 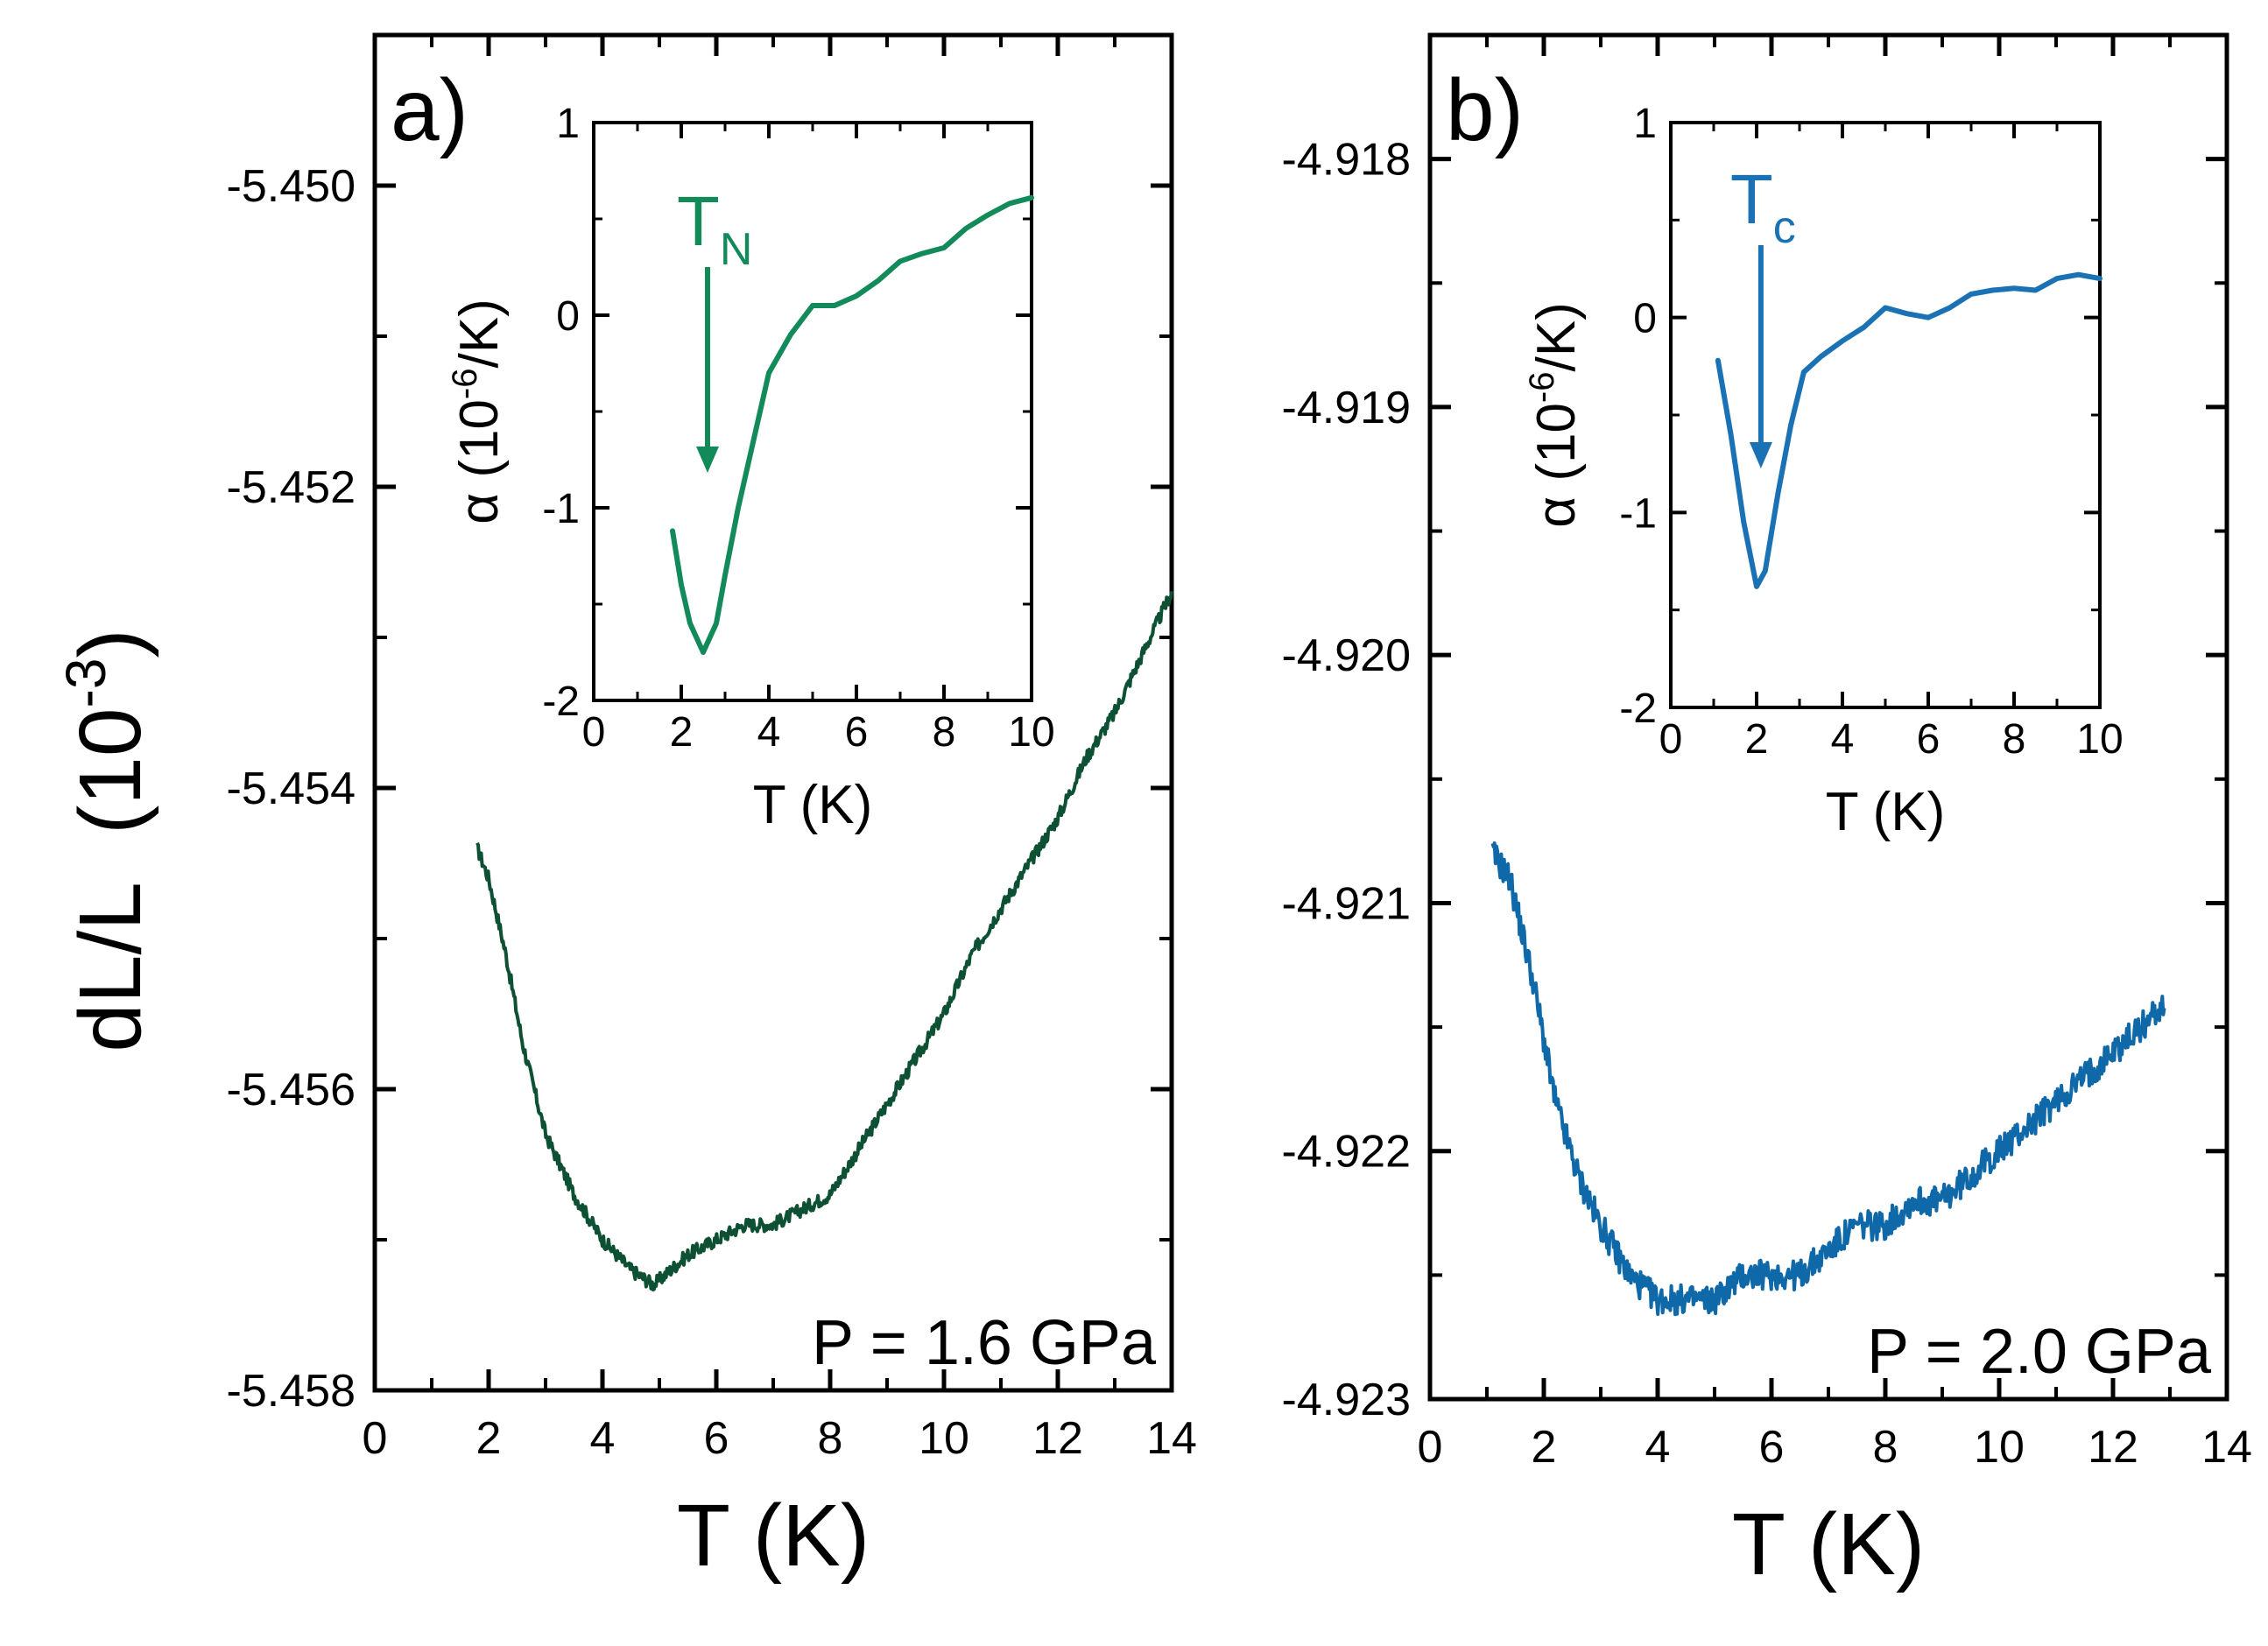 What do you see at coordinates (603, 1438) in the screenshot?
I see `panel-a-main-xtick-label: 4` at bounding box center [603, 1438].